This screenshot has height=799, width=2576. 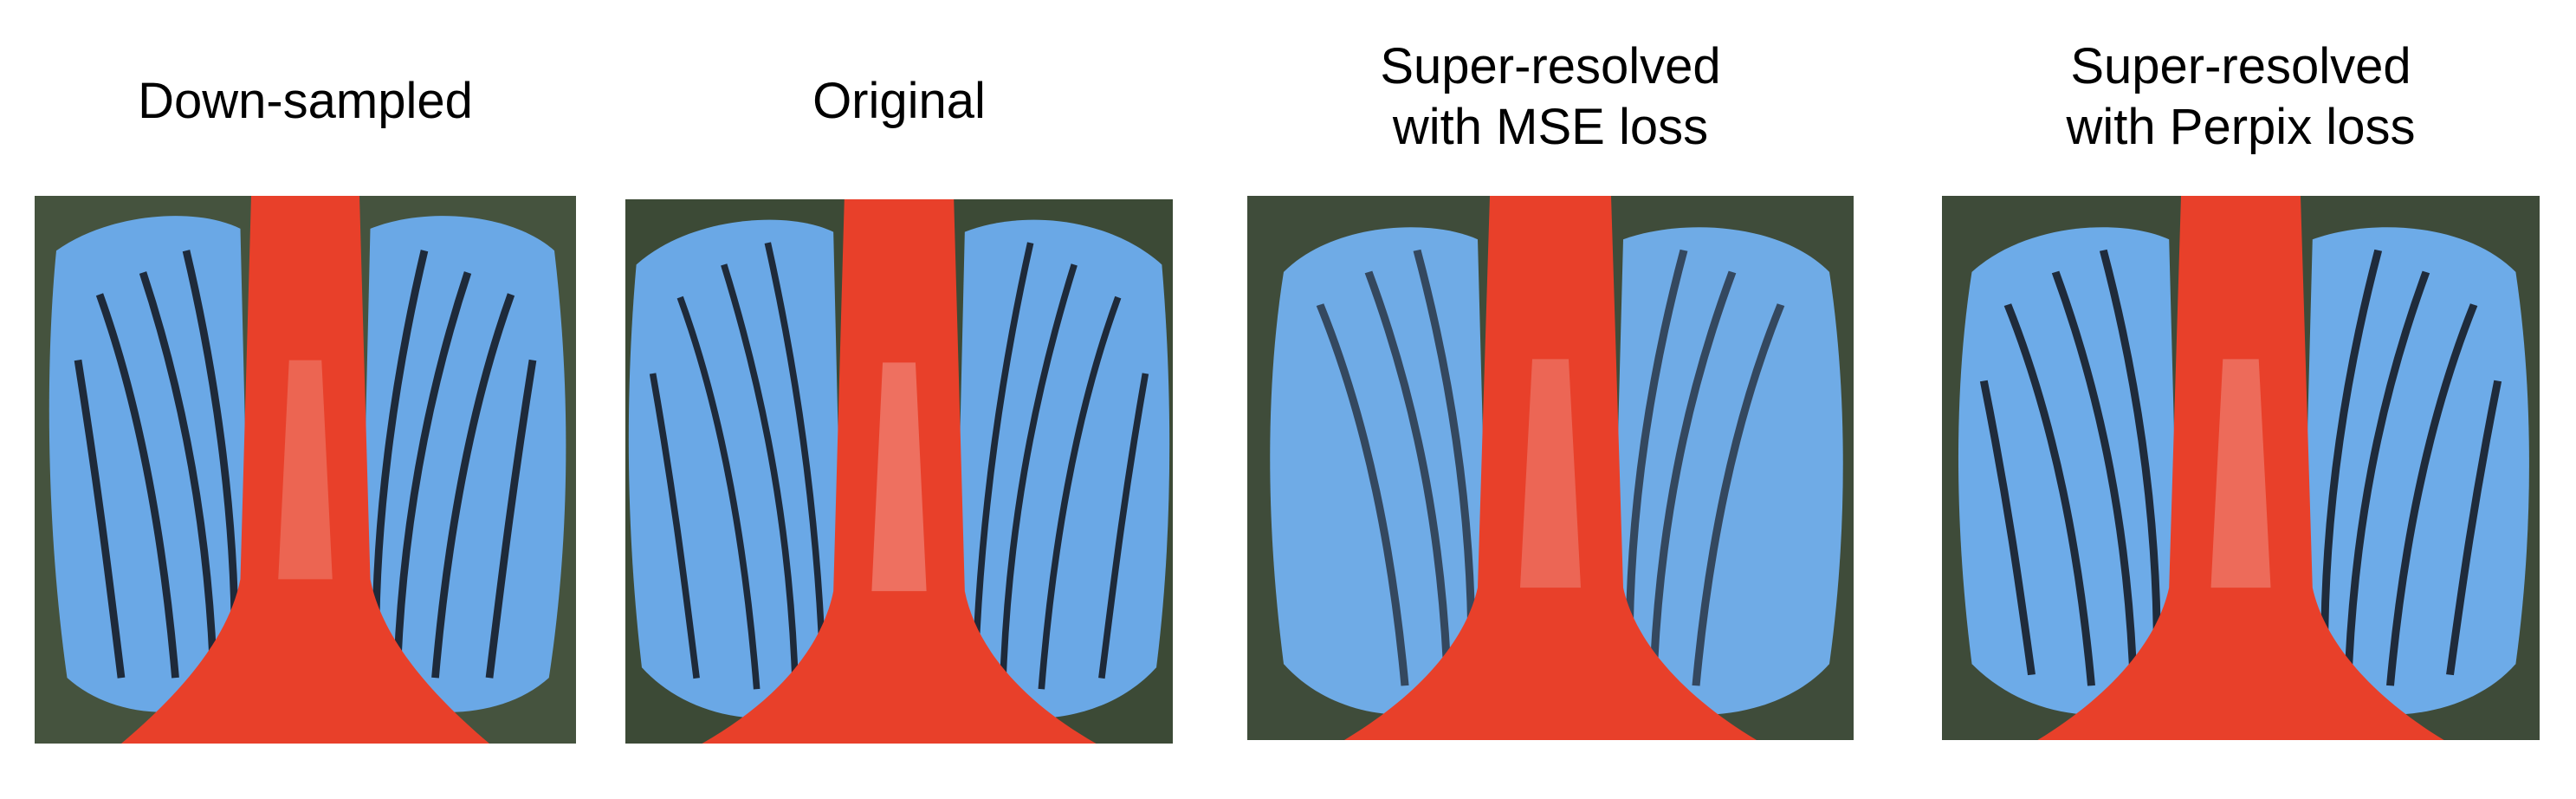 What do you see at coordinates (305, 101) in the screenshot?
I see `caption-down-sampled: Down-sampled` at bounding box center [305, 101].